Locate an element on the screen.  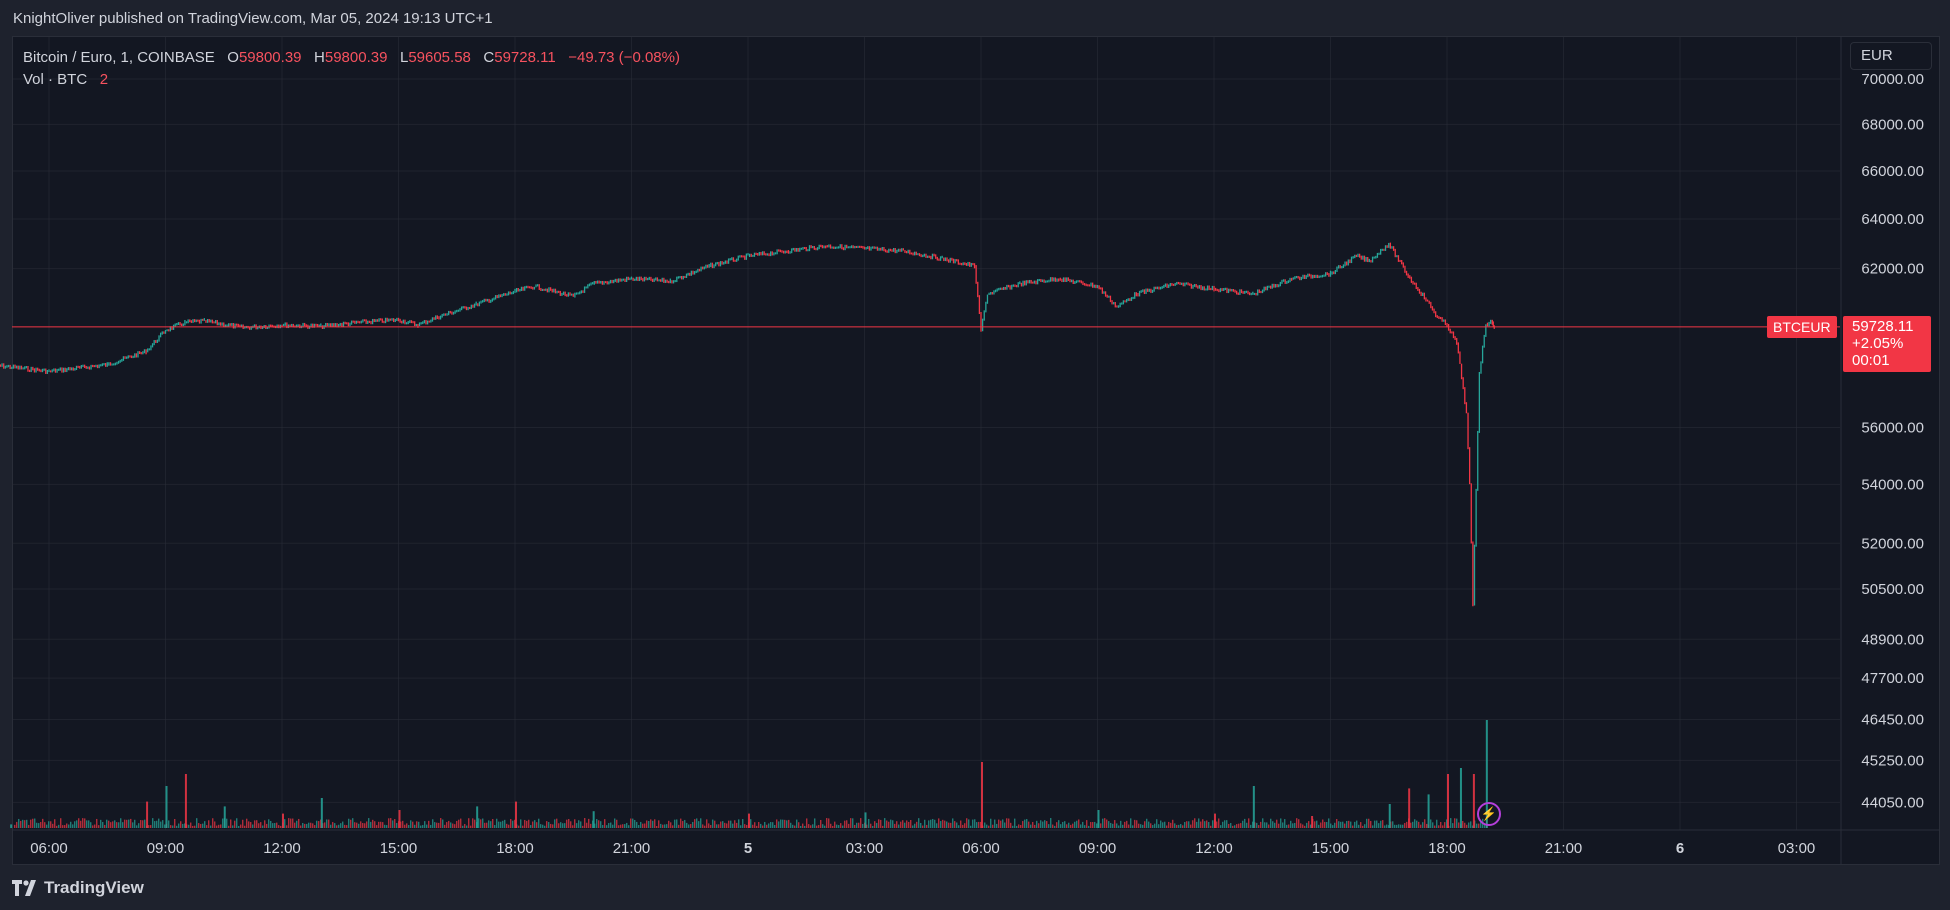
time-tick-label: 6 is located at coordinates (1680, 848).